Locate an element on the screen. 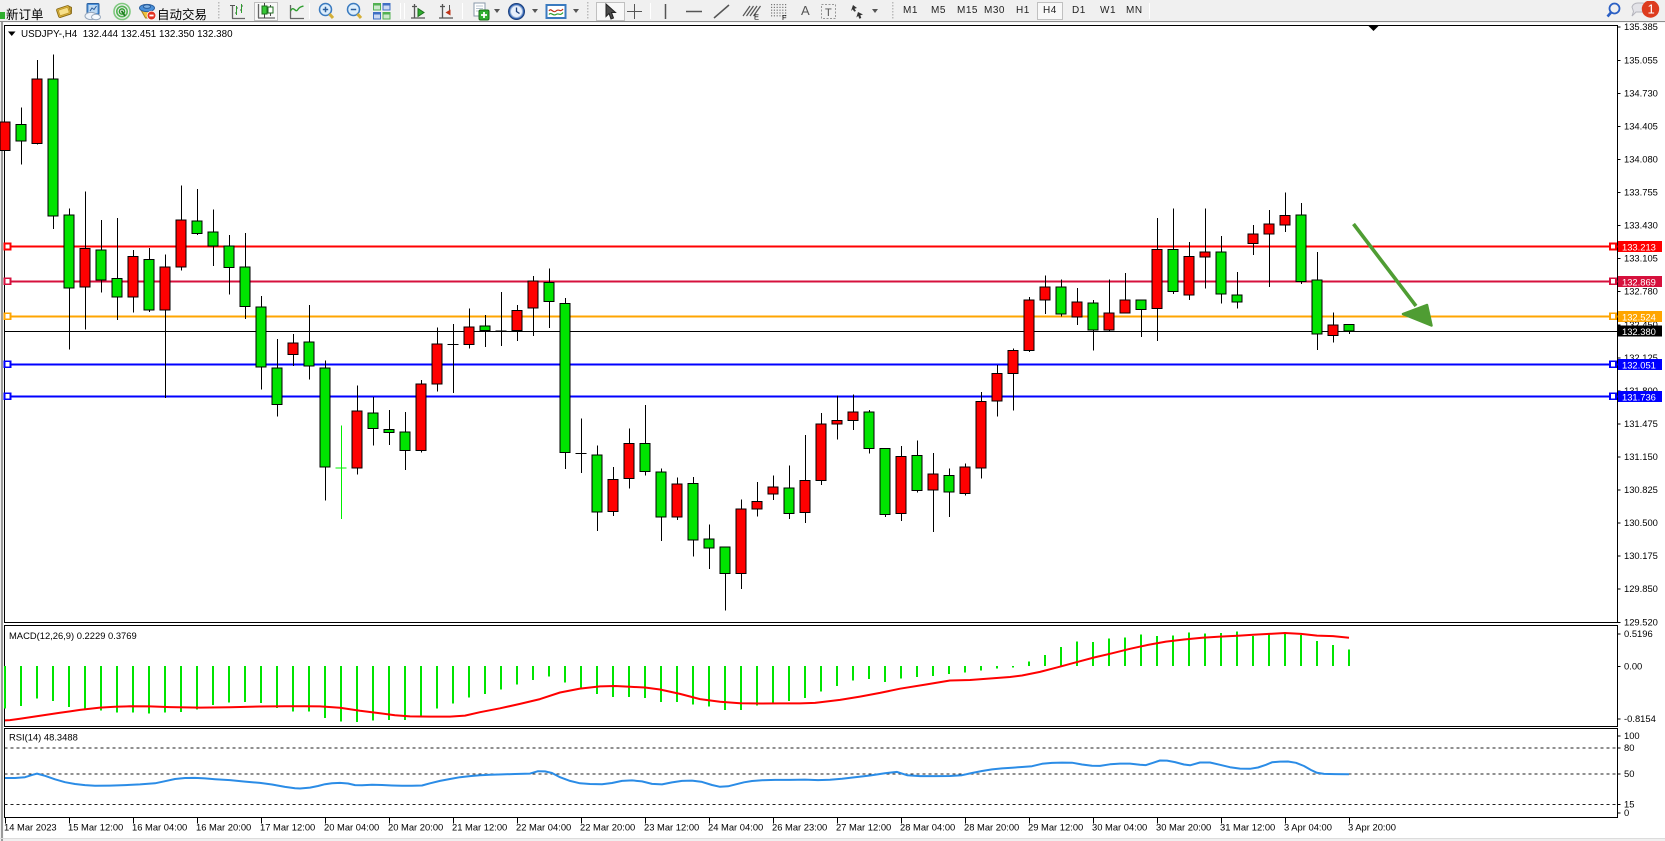 The height and width of the screenshot is (841, 1665). svg-text: 27 Mar 12:00 is located at coordinates (863, 827).